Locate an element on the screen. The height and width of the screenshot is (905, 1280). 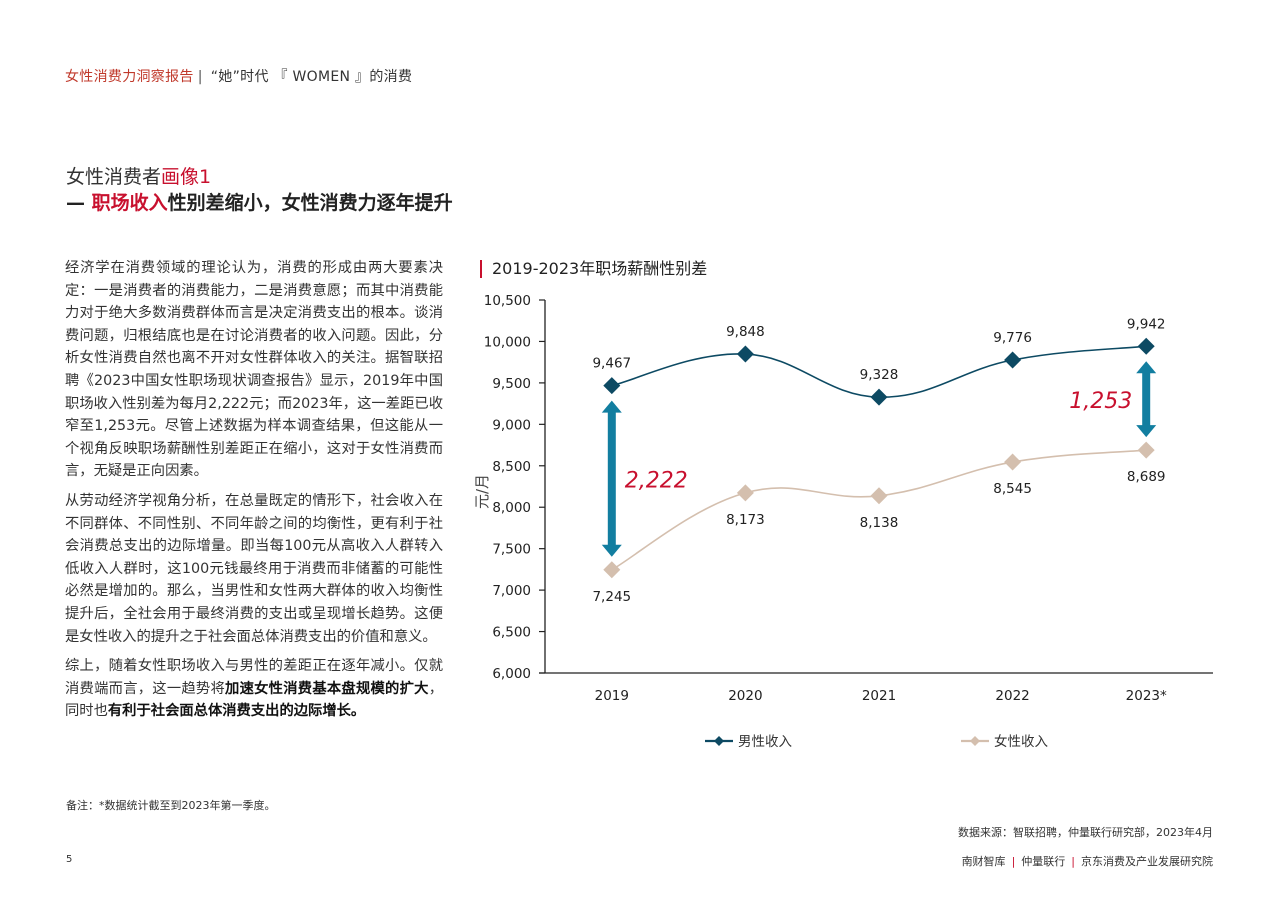
footnote: 备注：*数据统计截至到2023年第一季度。 is located at coordinates (171, 805).